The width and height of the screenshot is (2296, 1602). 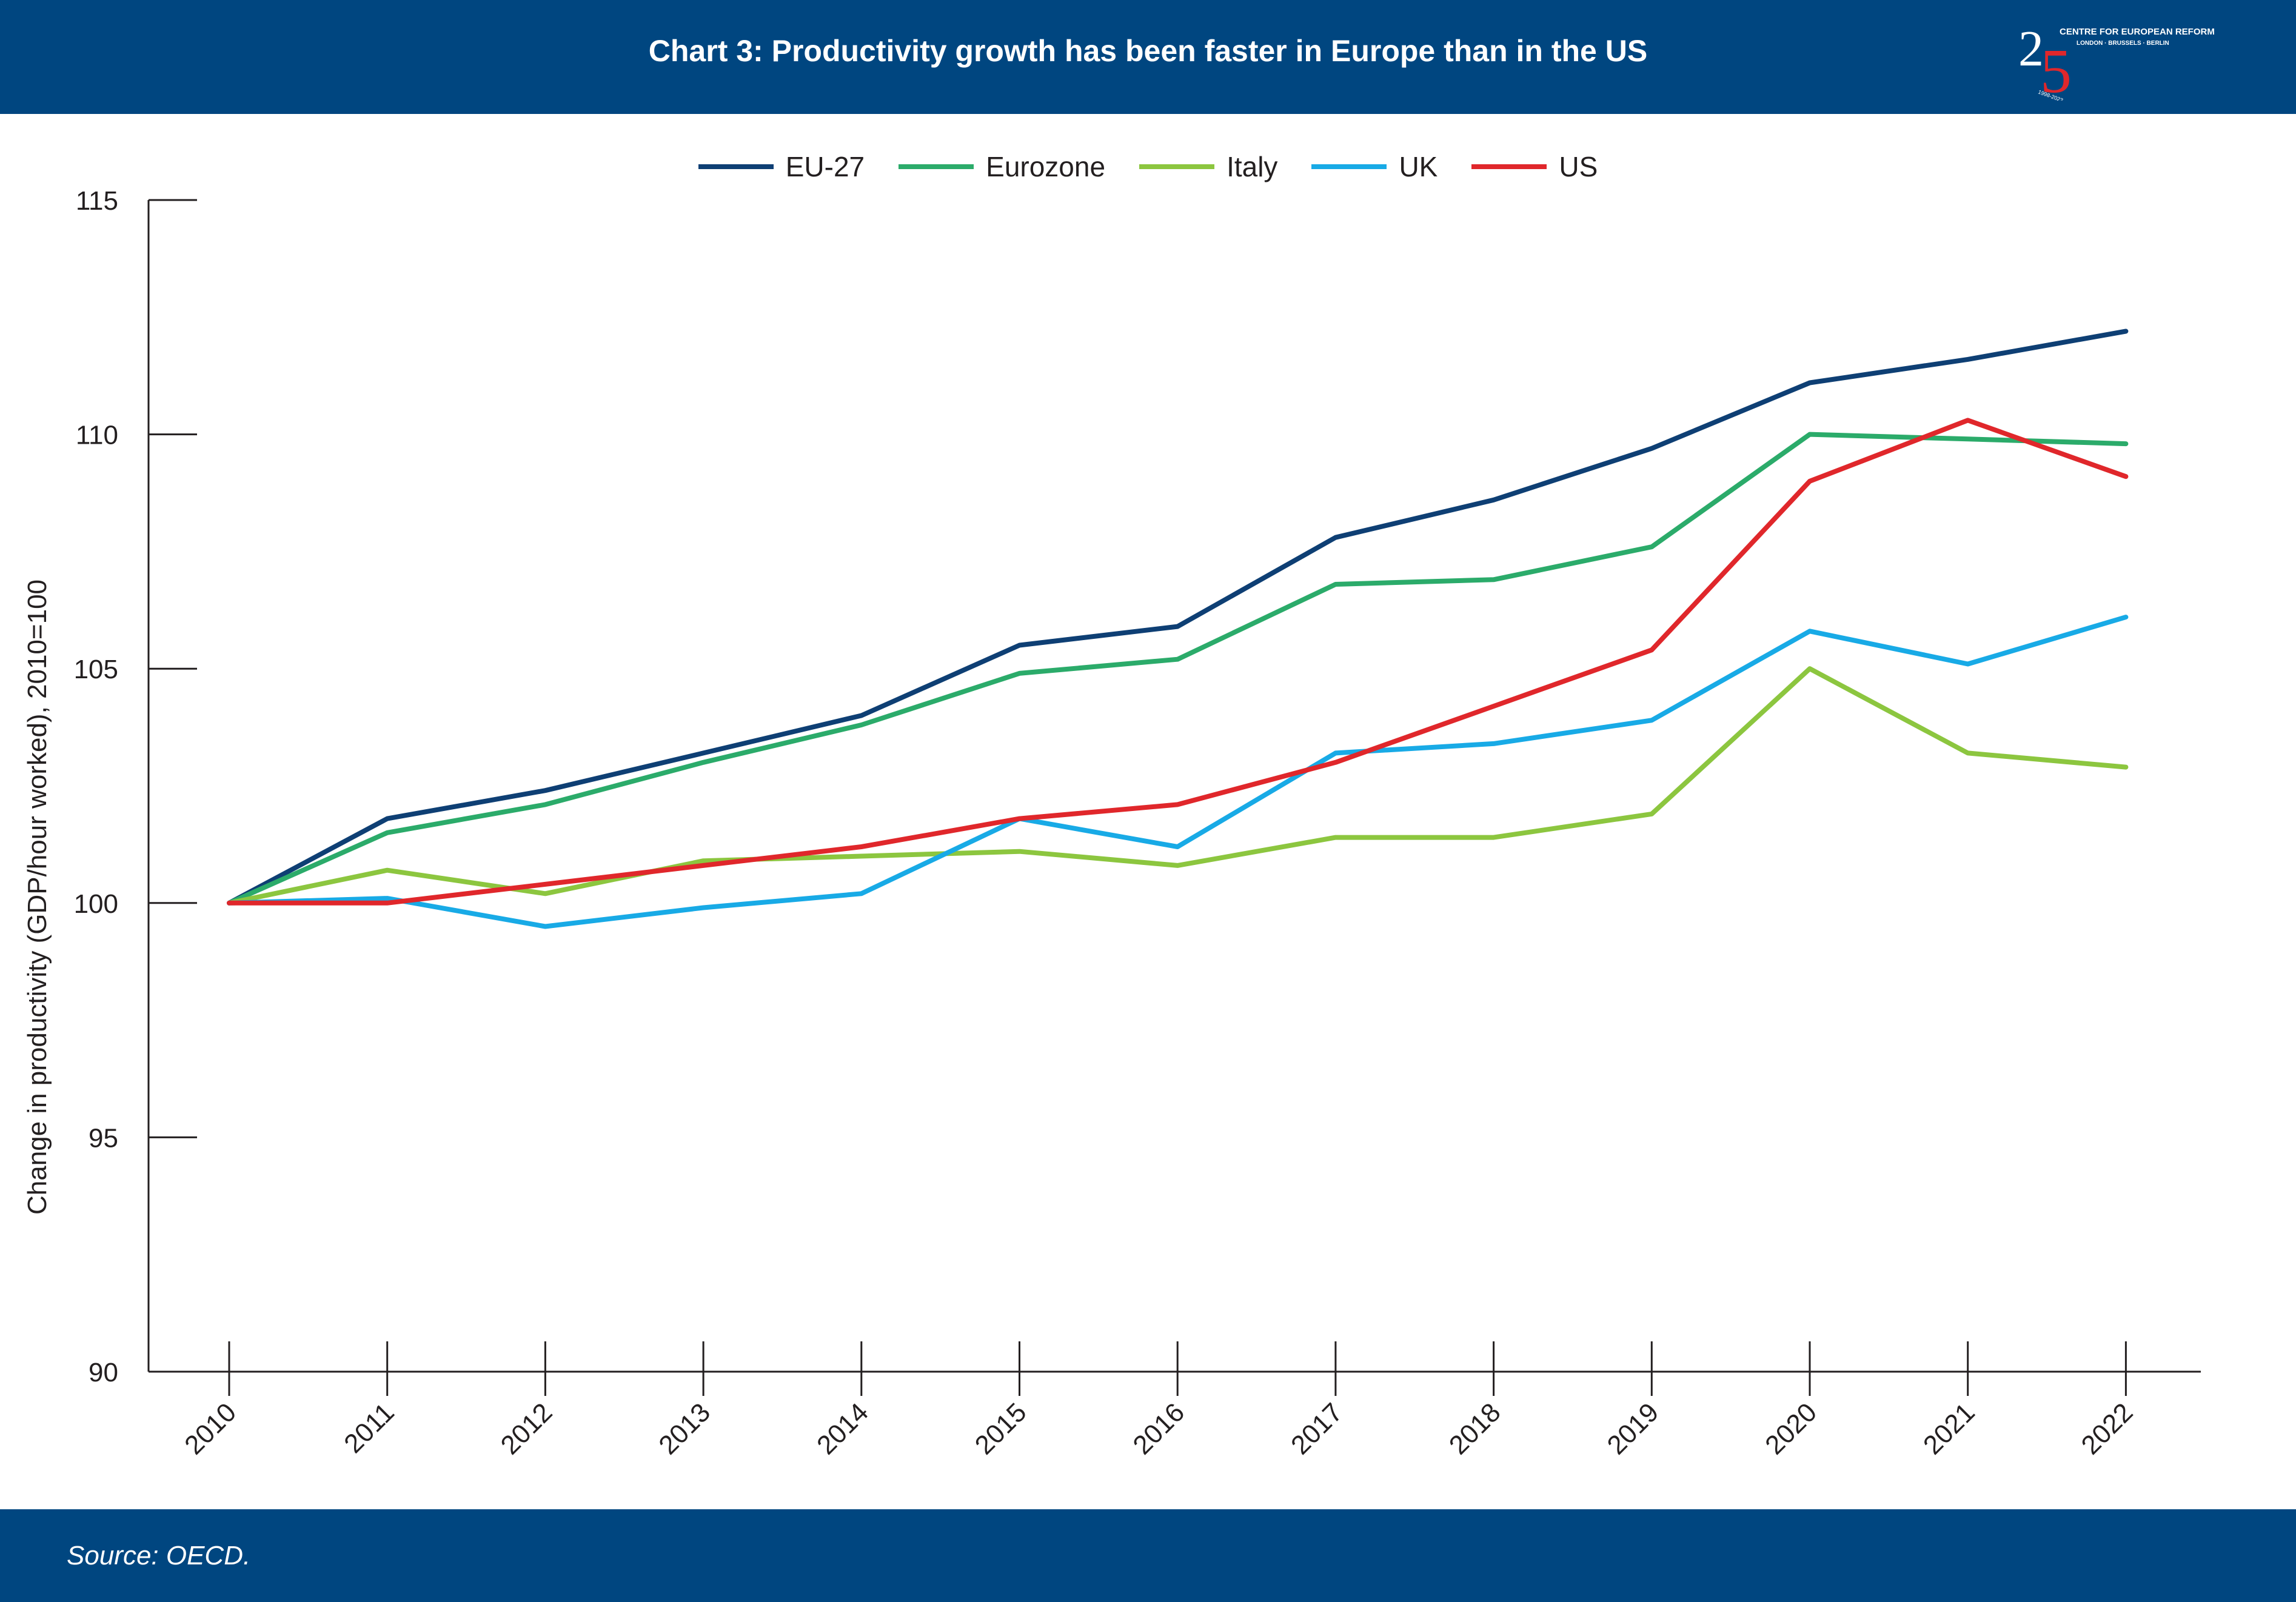 I want to click on x-tick-label-2011: 2011, so click(x=369, y=1428).